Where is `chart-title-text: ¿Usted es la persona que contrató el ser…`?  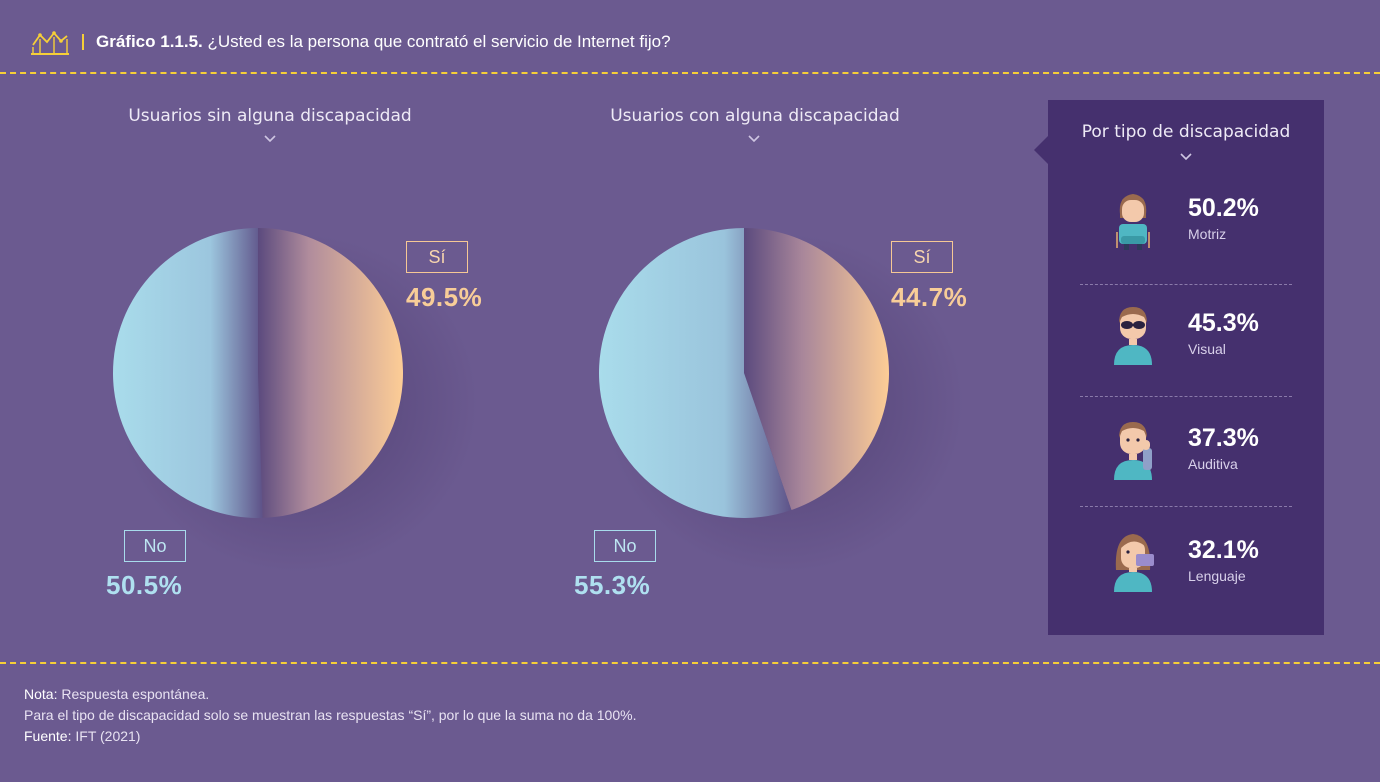
chart-title-text: ¿Usted es la persona que contrató el ser… is located at coordinates (439, 41).